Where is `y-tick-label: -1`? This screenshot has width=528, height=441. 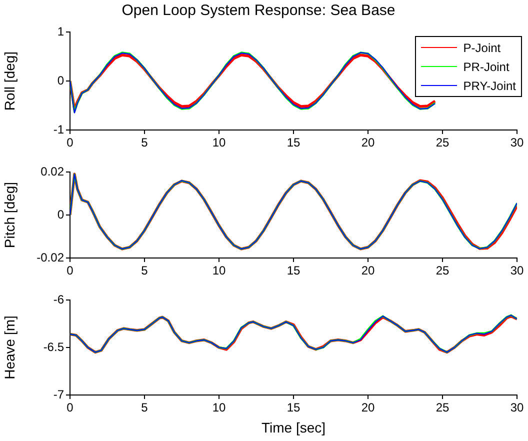
y-tick-label: -1 is located at coordinates (58, 129).